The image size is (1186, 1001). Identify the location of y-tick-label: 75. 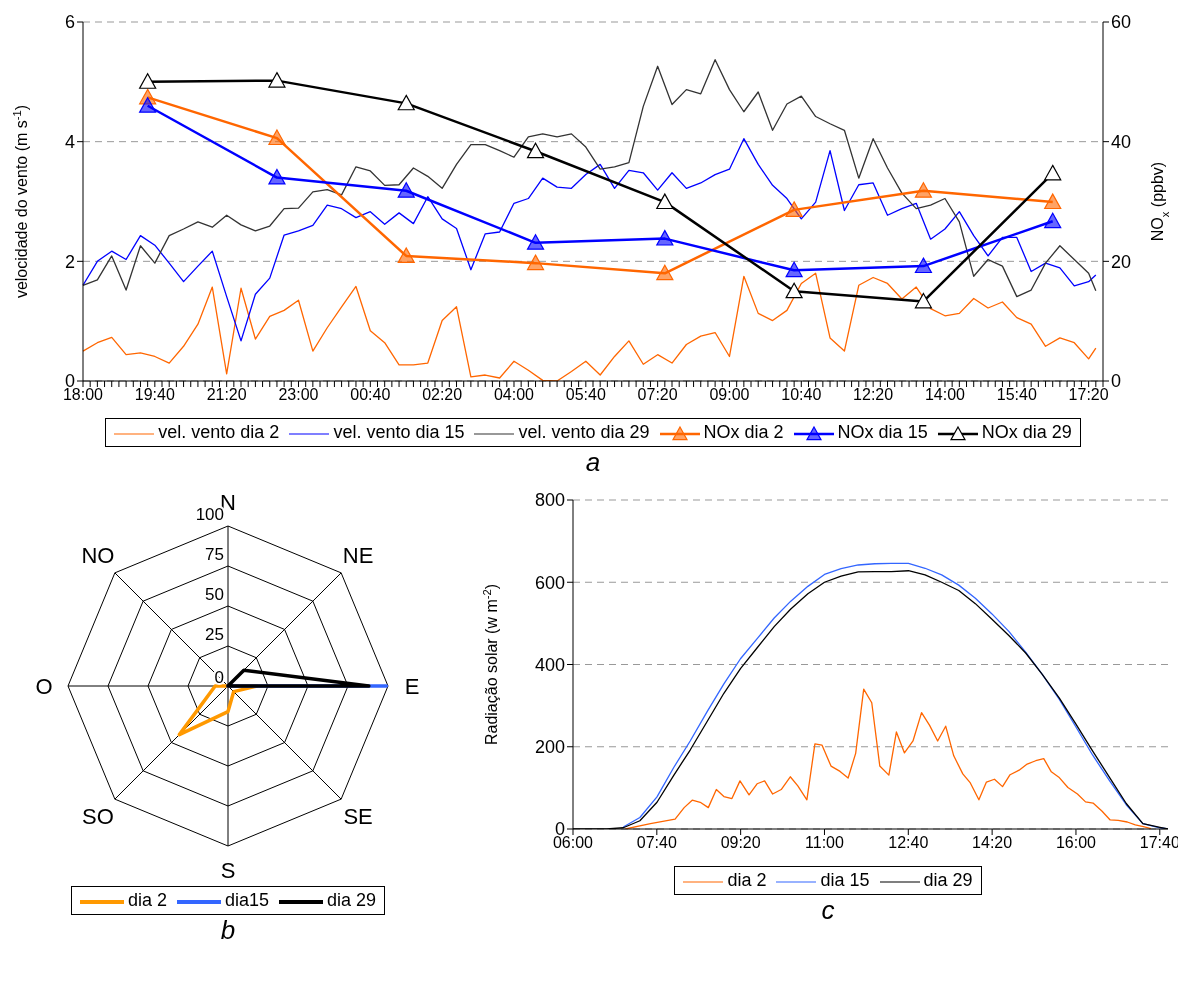
(214, 554).